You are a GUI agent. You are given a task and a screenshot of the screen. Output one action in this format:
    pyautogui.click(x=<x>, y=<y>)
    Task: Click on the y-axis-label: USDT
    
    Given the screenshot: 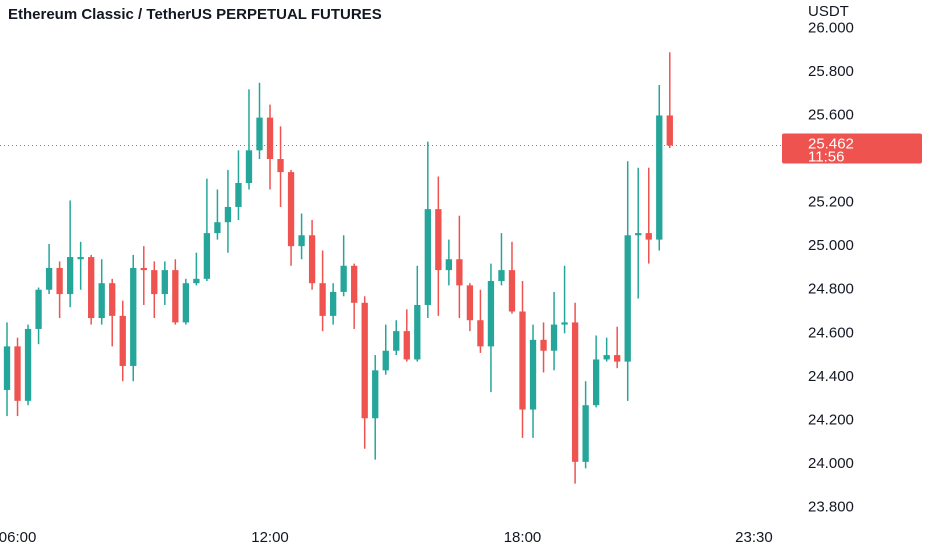 What is the action you would take?
    pyautogui.click(x=828, y=11)
    